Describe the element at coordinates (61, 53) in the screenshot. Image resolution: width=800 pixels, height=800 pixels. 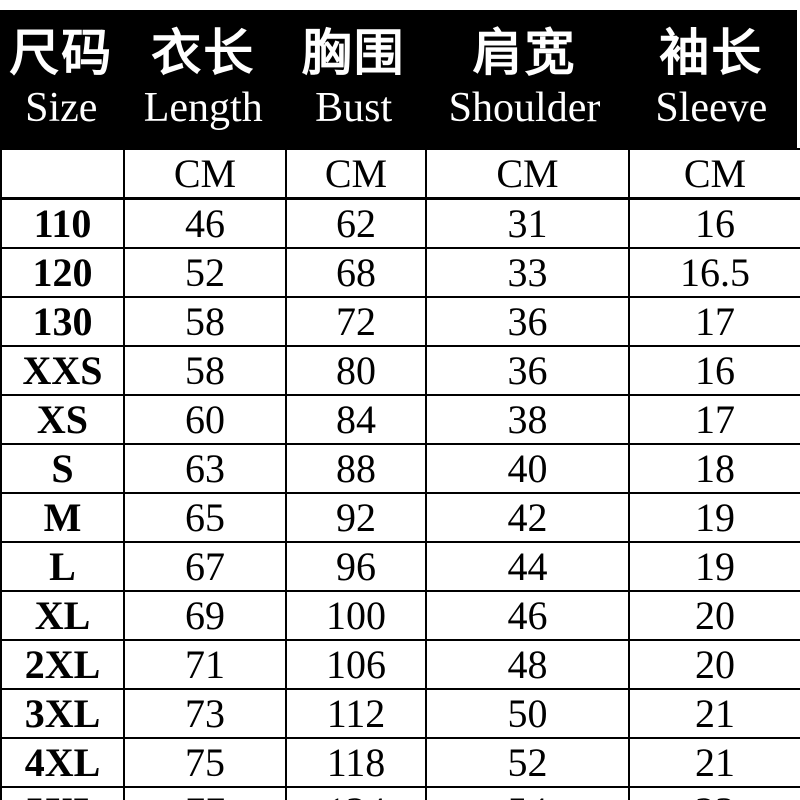
I see `header-label-zh-size: 尺码` at that location.